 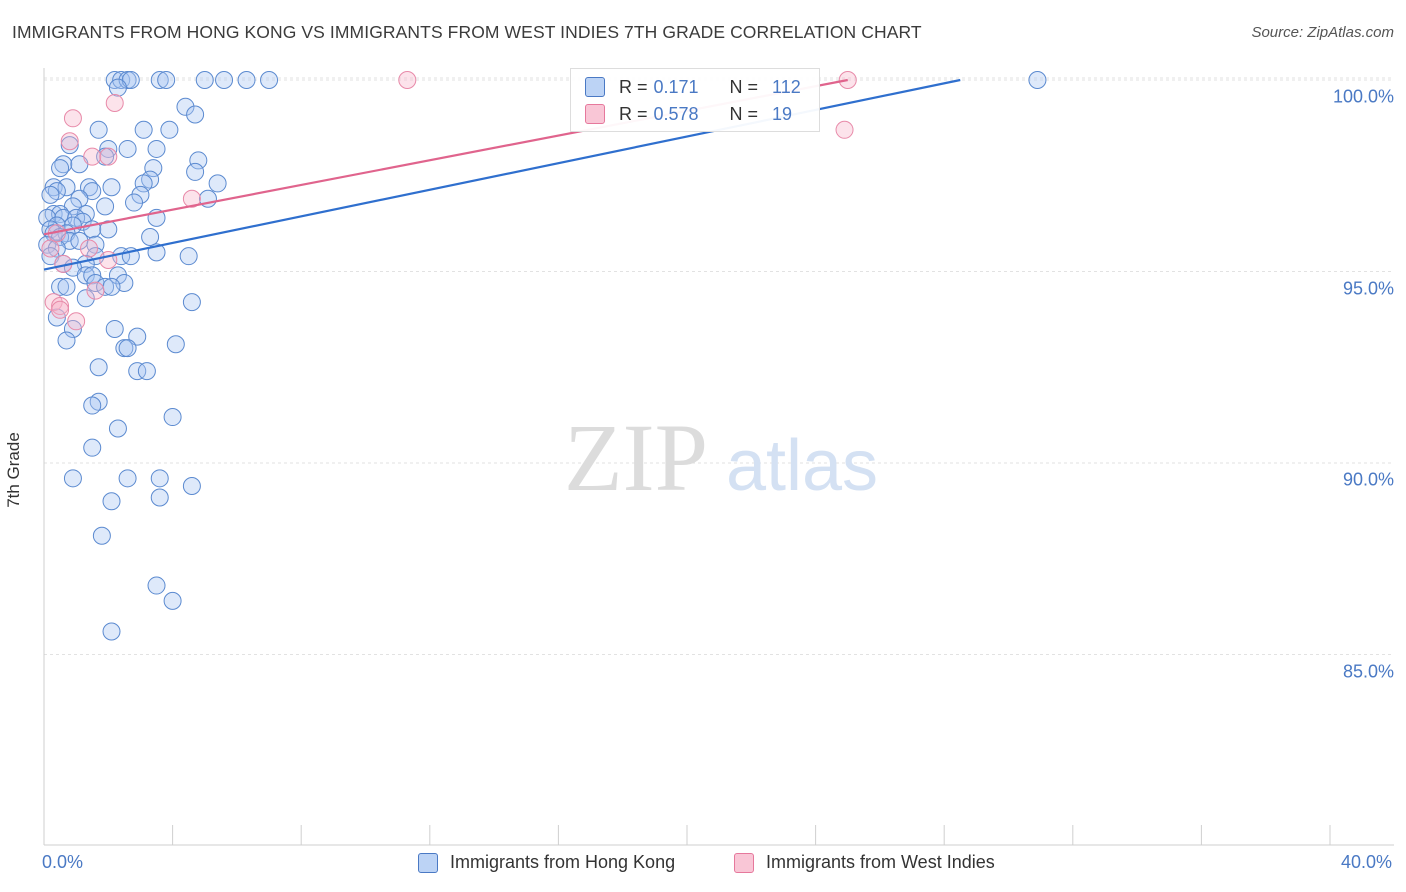 What do you see at coordinates (63, 862) in the screenshot?
I see `x-tick-label-min: 0.0%` at bounding box center [63, 862].